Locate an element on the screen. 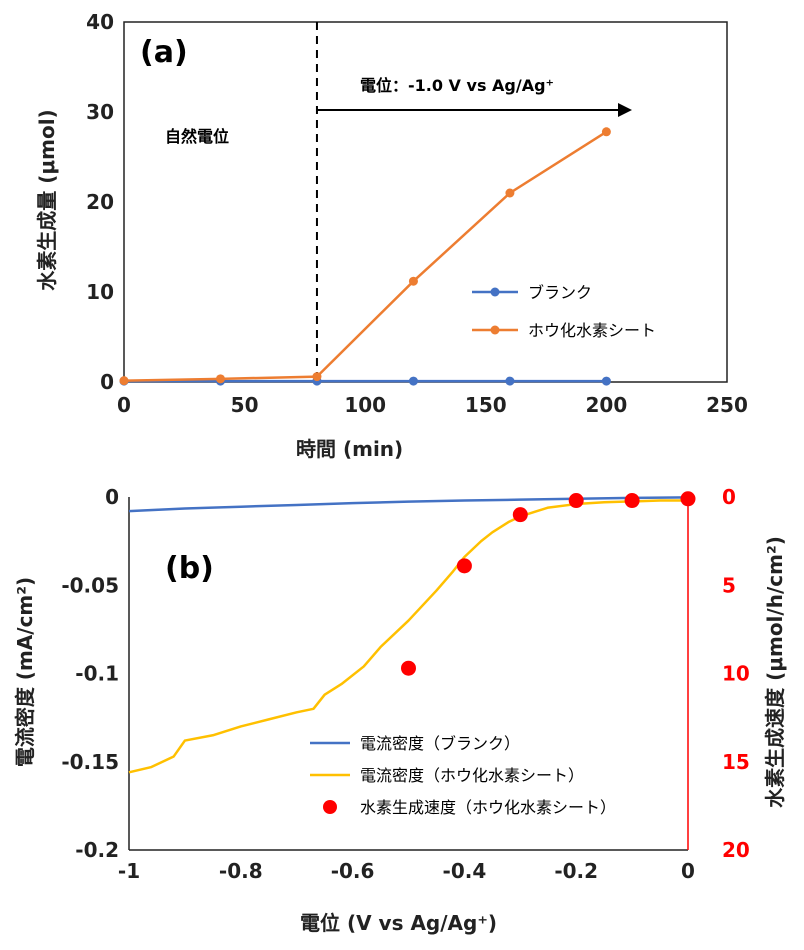 This screenshot has width=804, height=950. b-y-tick-label: 0 is located at coordinates (112, 497).